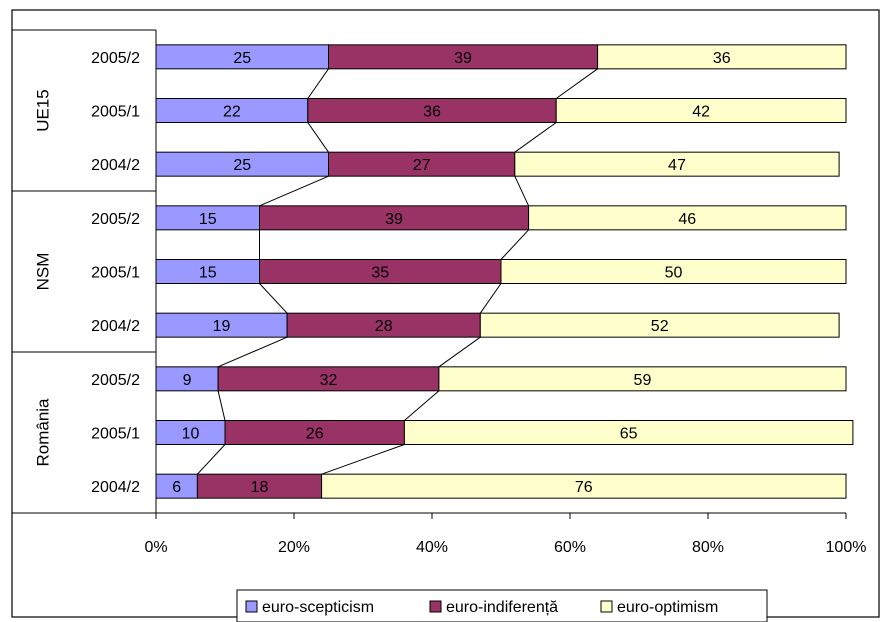 This screenshot has width=893, height=622. What do you see at coordinates (490, 298) in the screenshot?
I see `series-line-euro-indiferență-5` at bounding box center [490, 298].